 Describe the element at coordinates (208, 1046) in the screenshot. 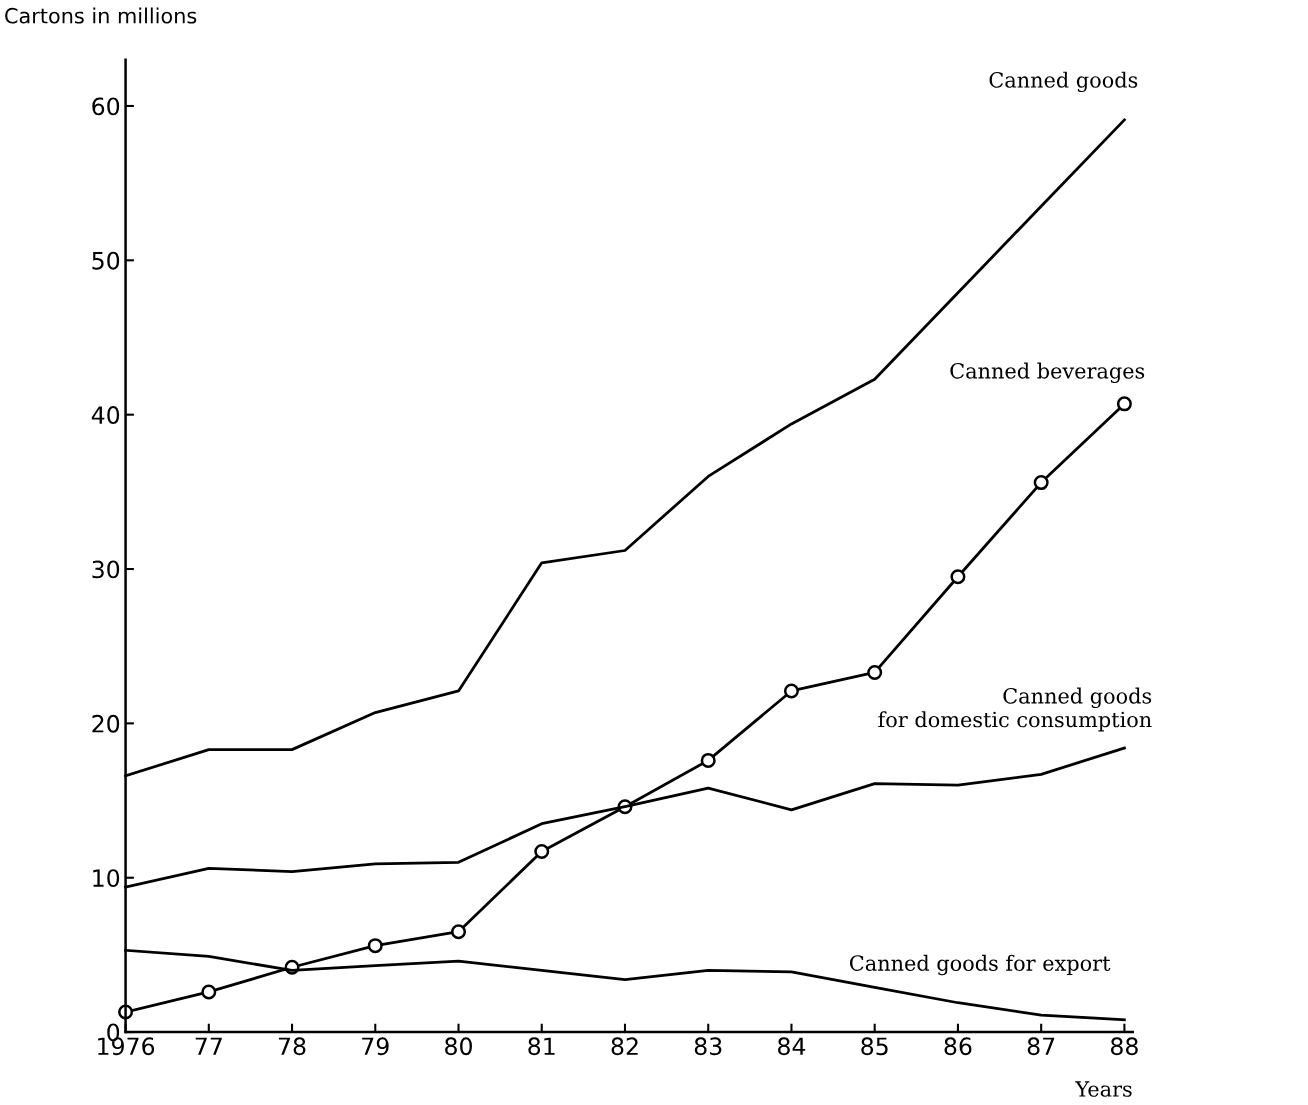

I see `x-tick-label: 77` at that location.